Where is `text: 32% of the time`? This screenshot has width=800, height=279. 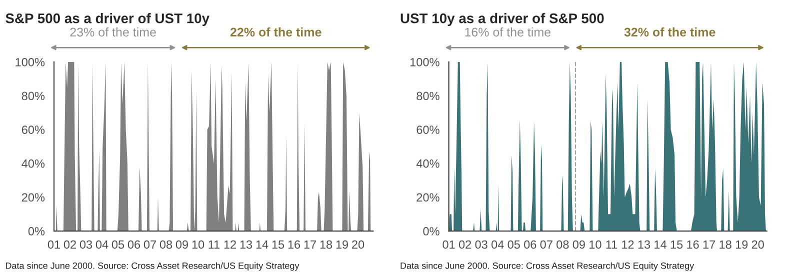 text: 32% of the time is located at coordinates (670, 32).